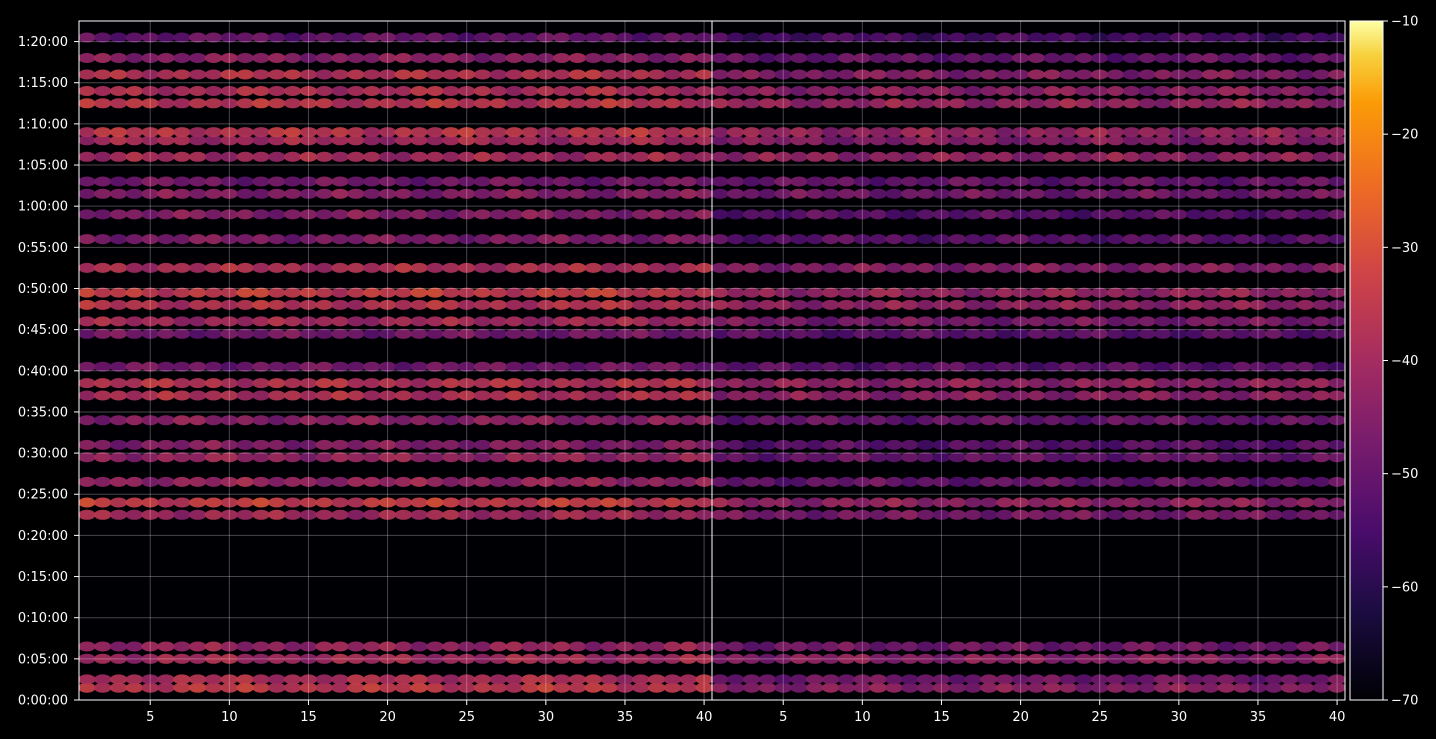  What do you see at coordinates (43, 412) in the screenshot?
I see `y-tick-label: 0:35:00` at bounding box center [43, 412].